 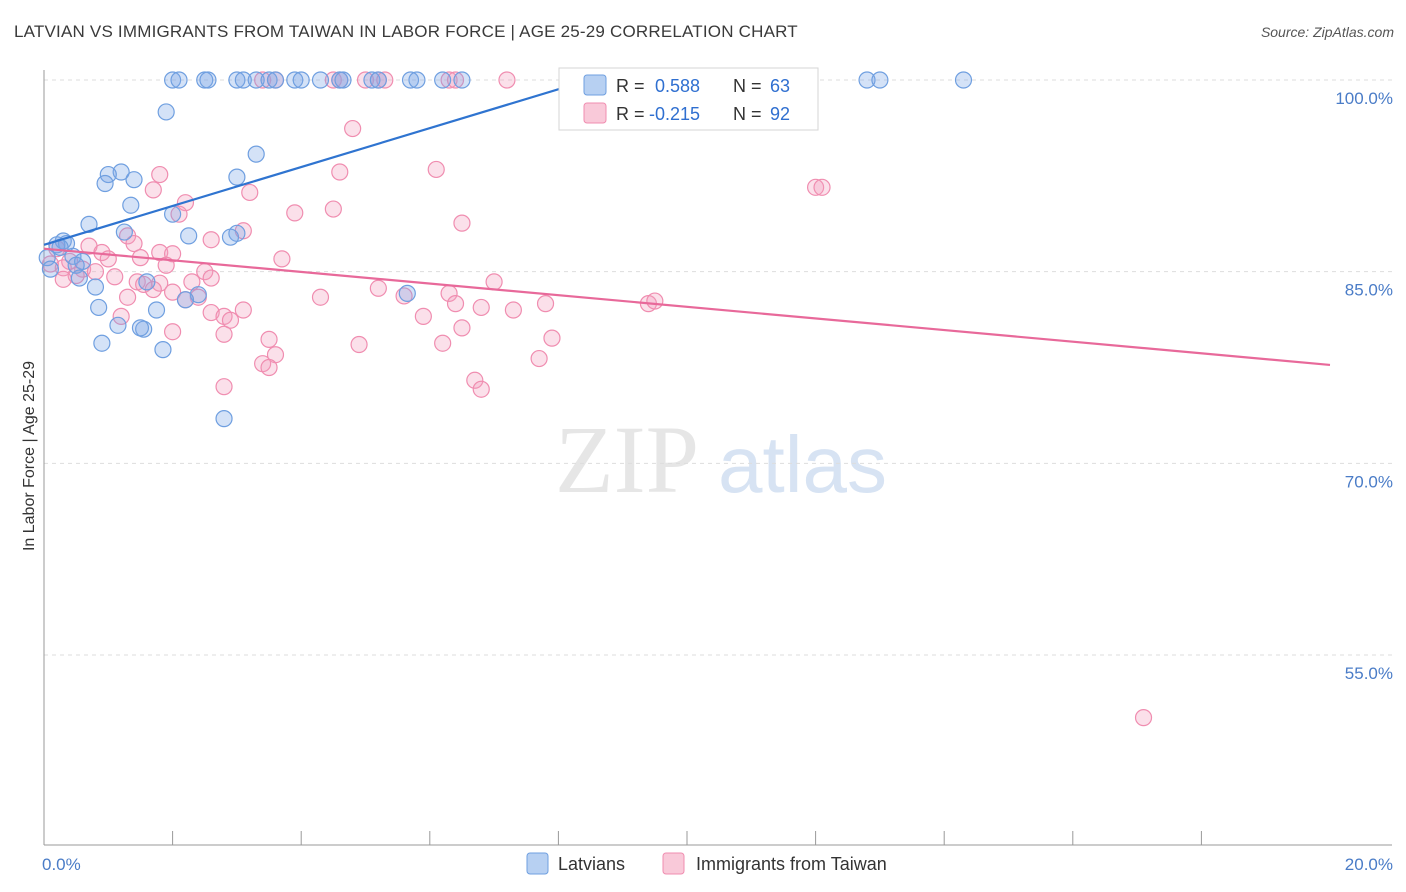 What do you see at coordinates (791, 864) in the screenshot?
I see `bottom-legend-label-taiwan: Immigrants from Taiwan` at bounding box center [791, 864].